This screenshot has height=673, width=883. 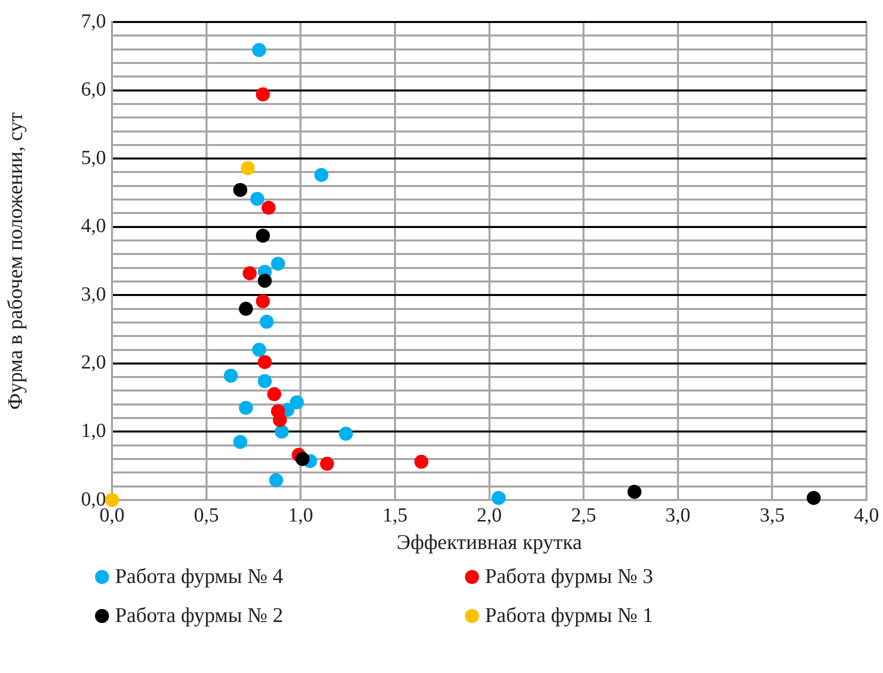 What do you see at coordinates (677, 515) in the screenshot?
I see `x-tick-label: 3,0` at bounding box center [677, 515].